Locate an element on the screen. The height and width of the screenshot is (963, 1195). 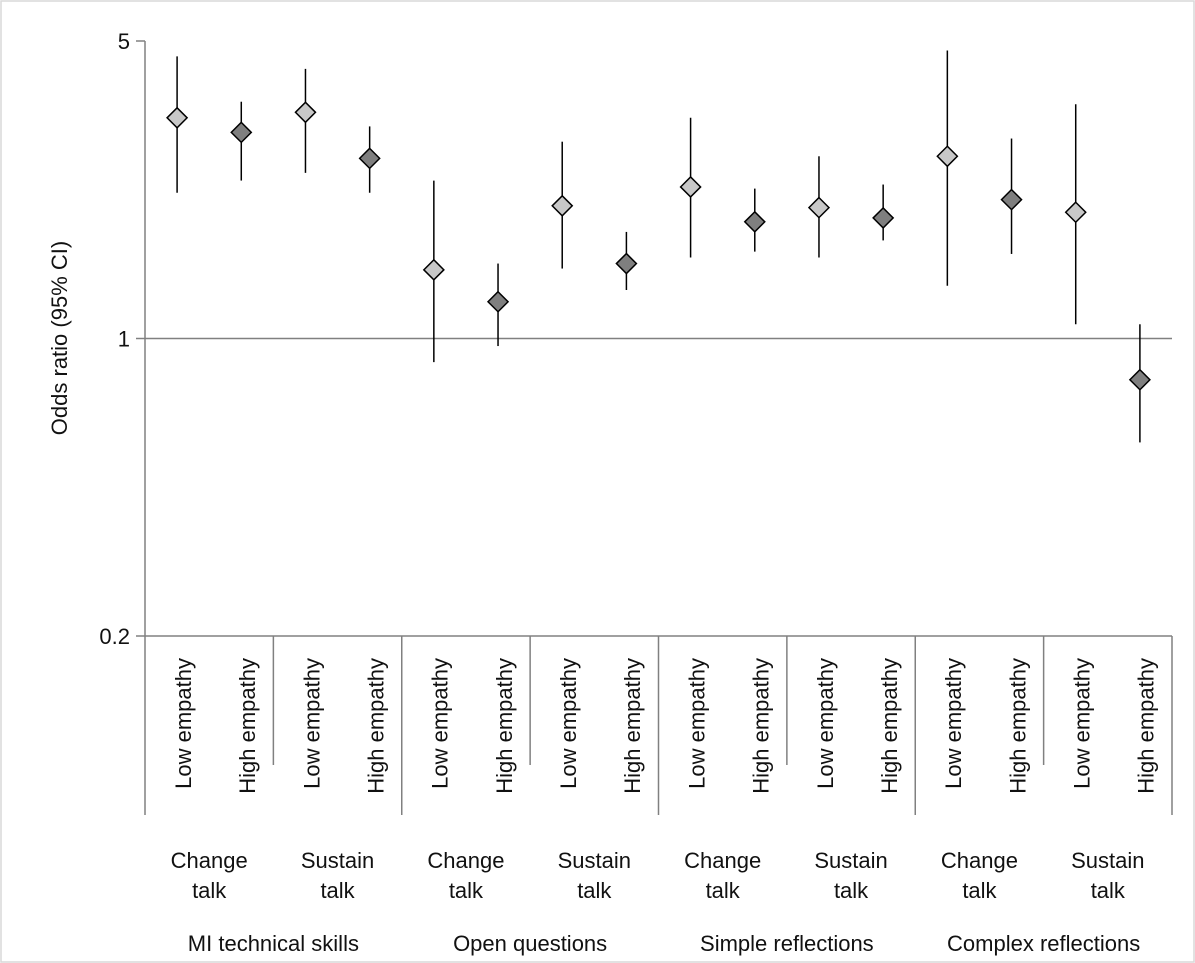
y-tick-label: 5 is located at coordinates (124, 41).